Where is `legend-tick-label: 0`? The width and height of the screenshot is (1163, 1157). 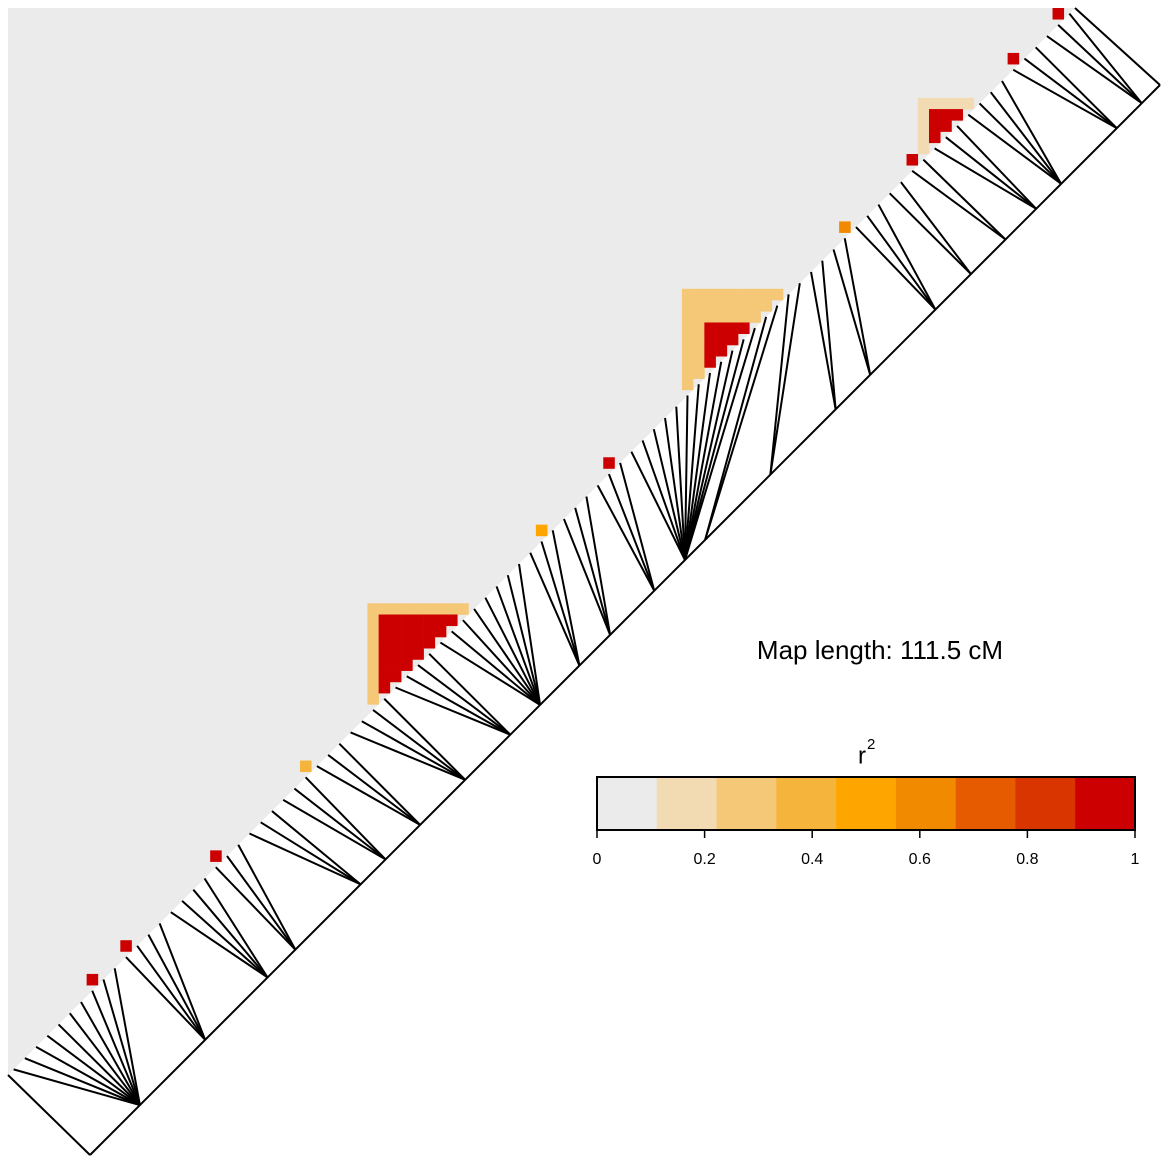 legend-tick-label: 0 is located at coordinates (597, 859).